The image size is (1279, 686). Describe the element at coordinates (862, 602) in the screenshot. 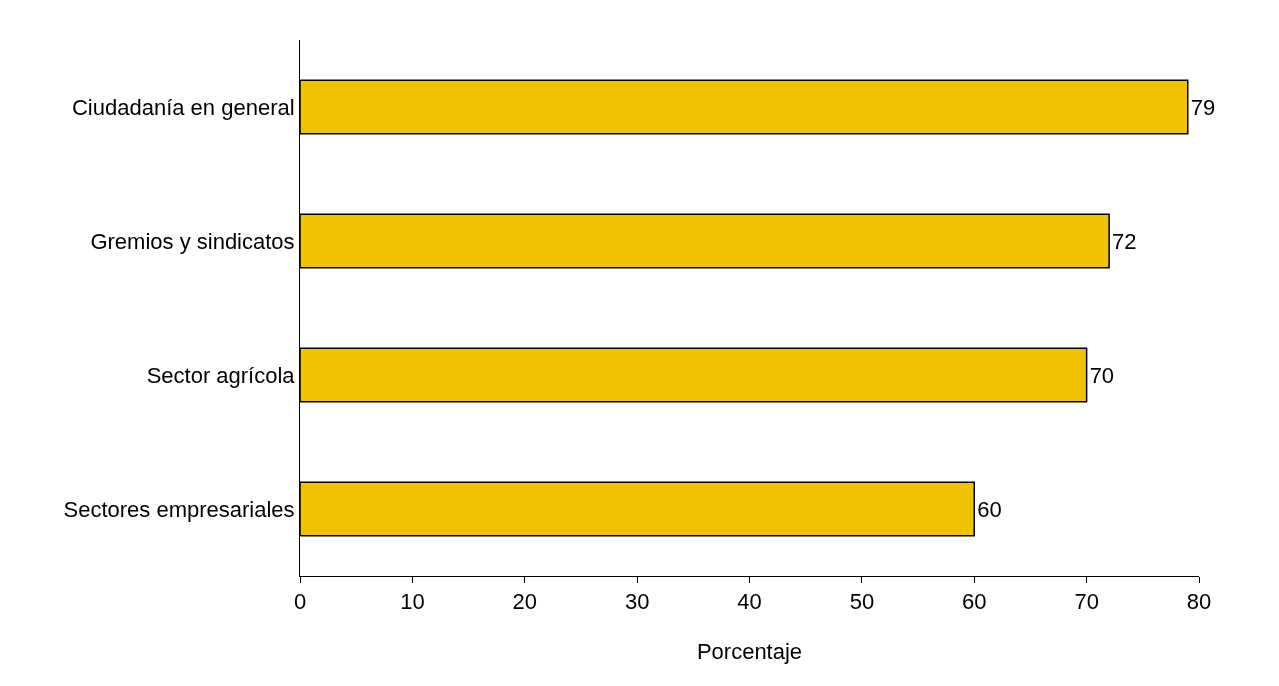

I see `x-tick-label: 50` at that location.